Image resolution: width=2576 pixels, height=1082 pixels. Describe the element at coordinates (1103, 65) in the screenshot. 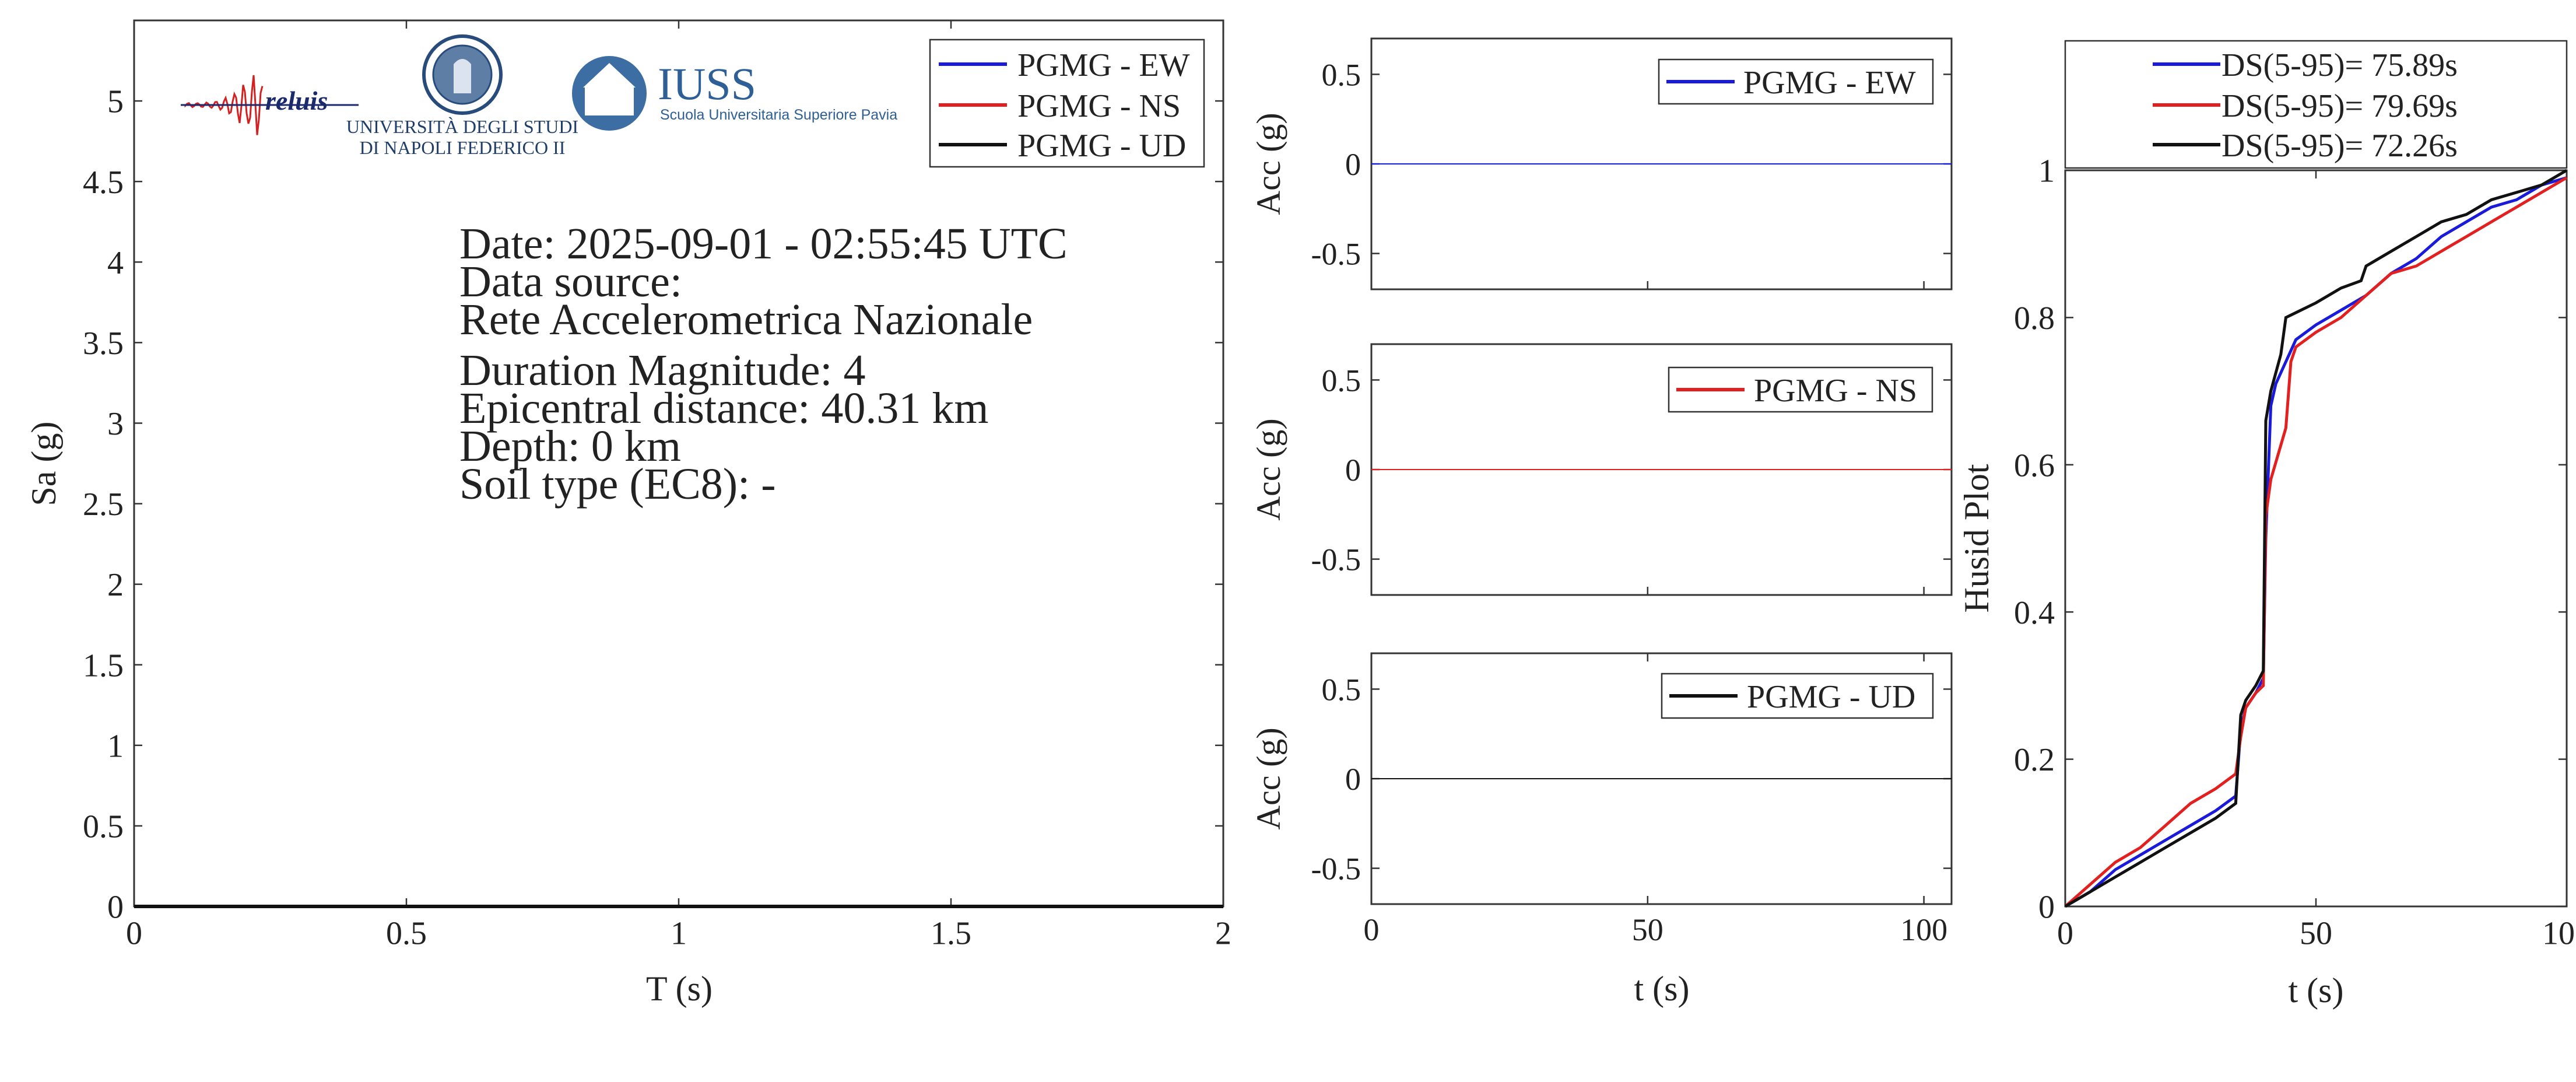

I see `legend-label-ew: PGMG - EW` at that location.